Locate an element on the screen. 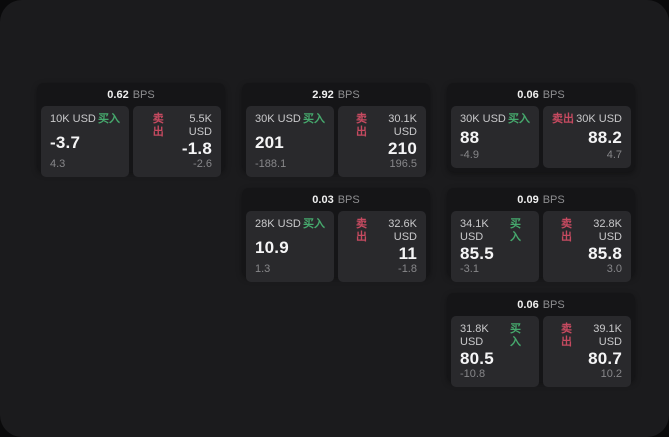  sell-panel-top: 卖出 5.5K USD is located at coordinates (177, 126).